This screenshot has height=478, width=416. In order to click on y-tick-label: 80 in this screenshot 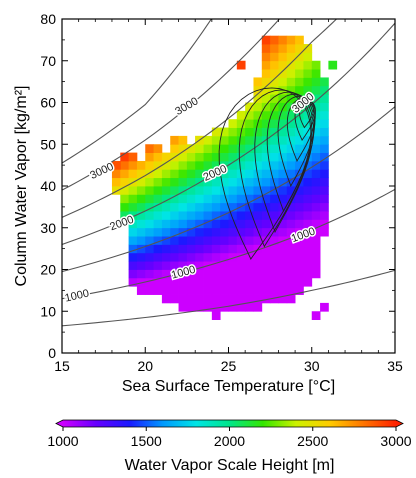, I will do `click(48, 19)`.